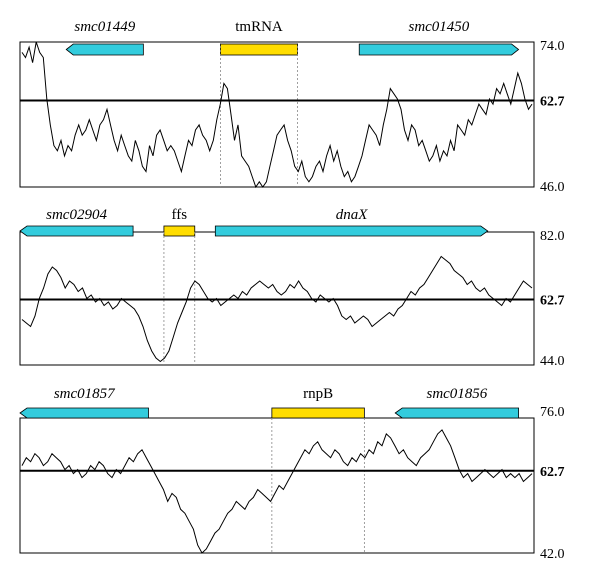  Describe the element at coordinates (456, 394) in the screenshot. I see `panel-3-gene-smc01856-label: smc01856` at that location.